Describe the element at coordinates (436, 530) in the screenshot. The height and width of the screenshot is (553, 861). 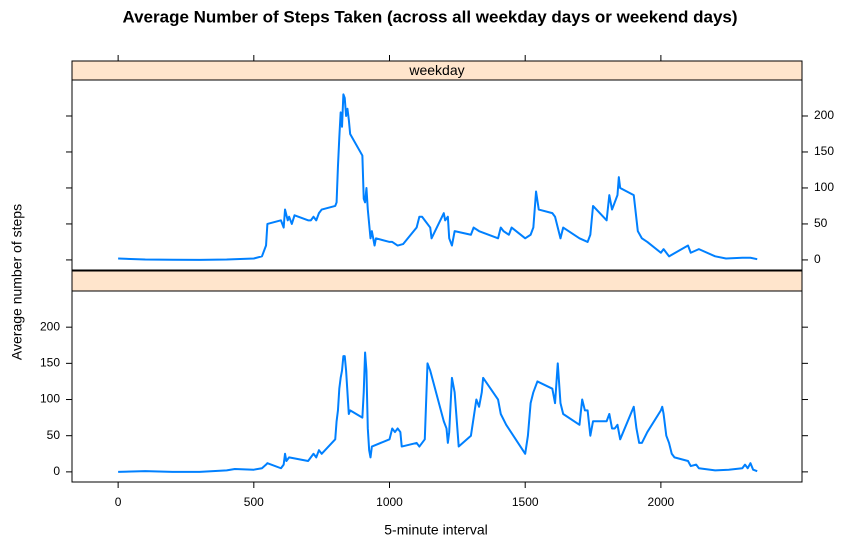
I see `x-axis-label: 5-minute interval` at that location.